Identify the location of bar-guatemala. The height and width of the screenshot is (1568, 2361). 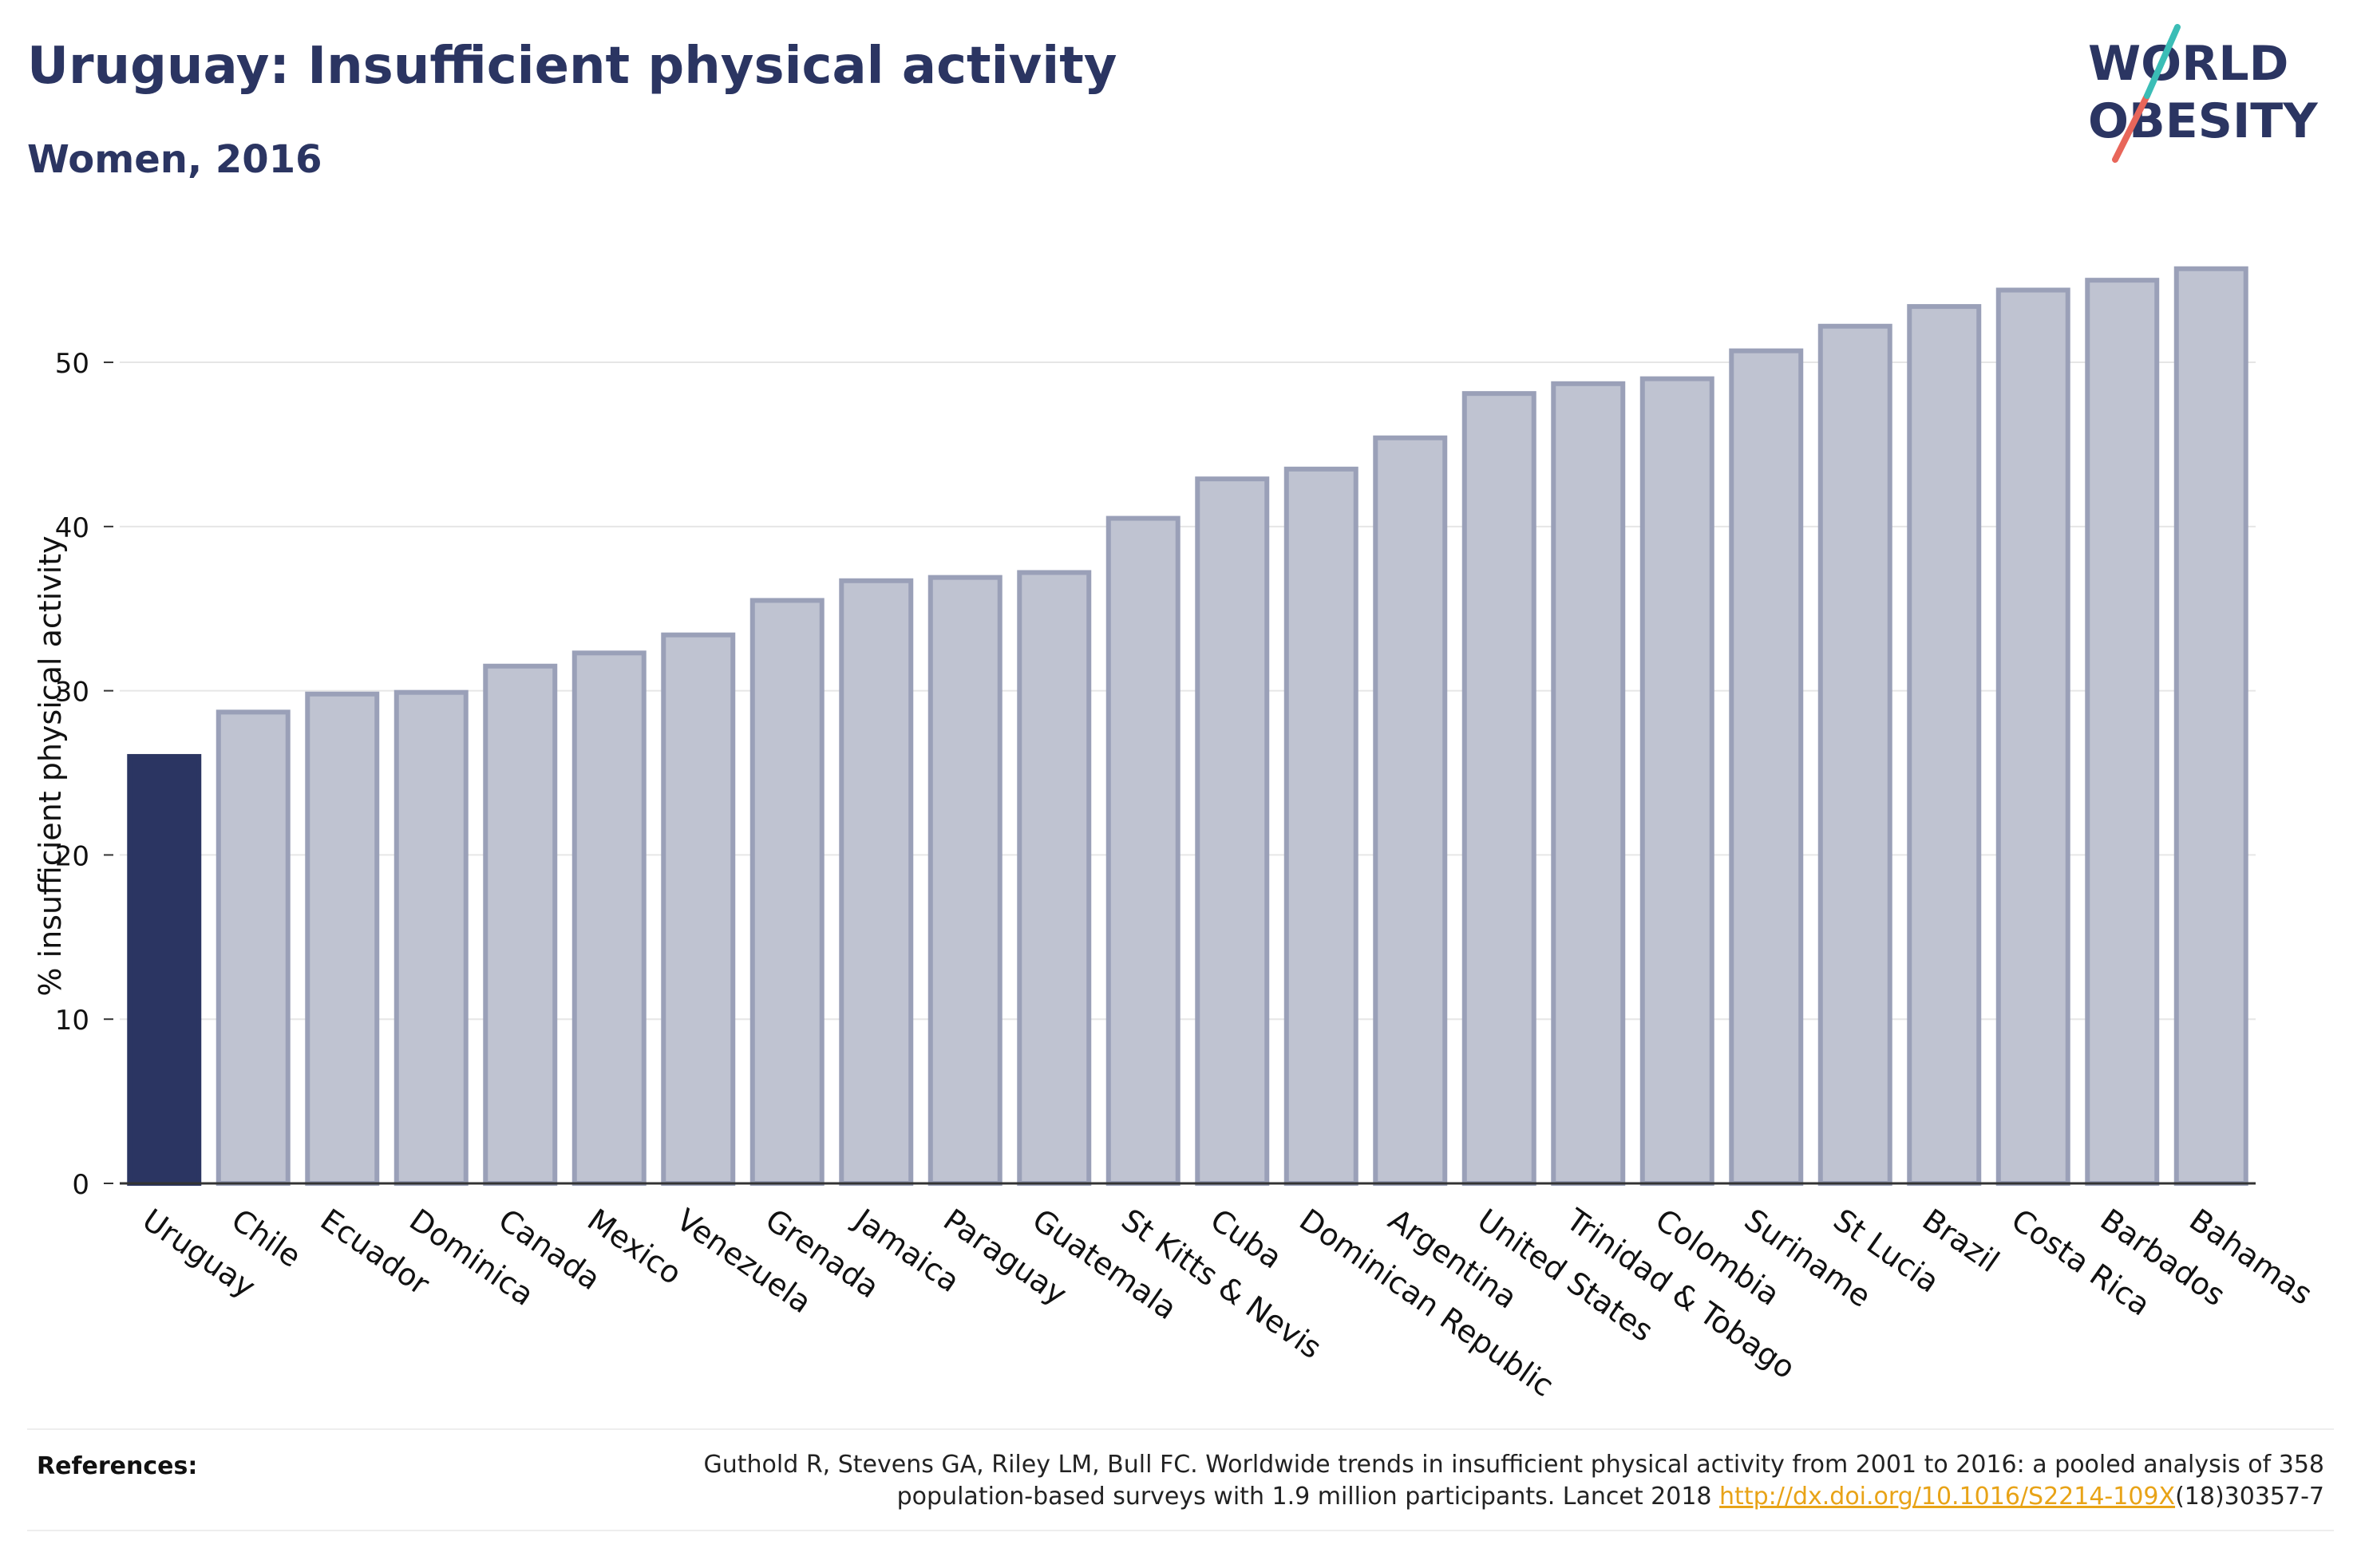
(1054, 878).